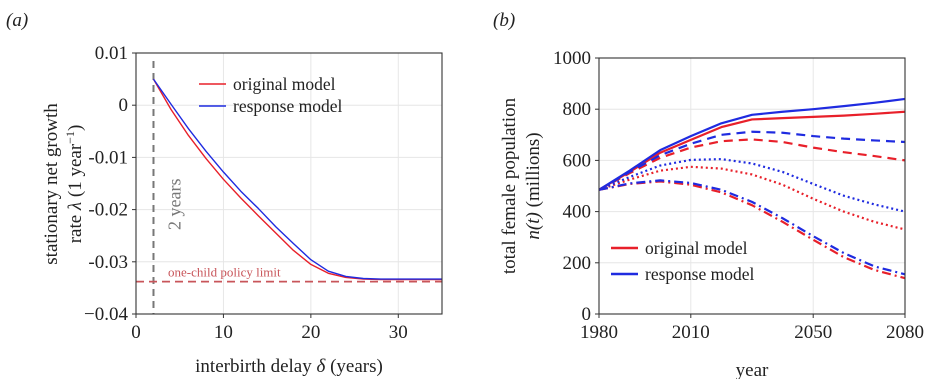  What do you see at coordinates (111, 53) in the screenshot?
I see `panel-a-ytick-label: 0.01` at bounding box center [111, 53].